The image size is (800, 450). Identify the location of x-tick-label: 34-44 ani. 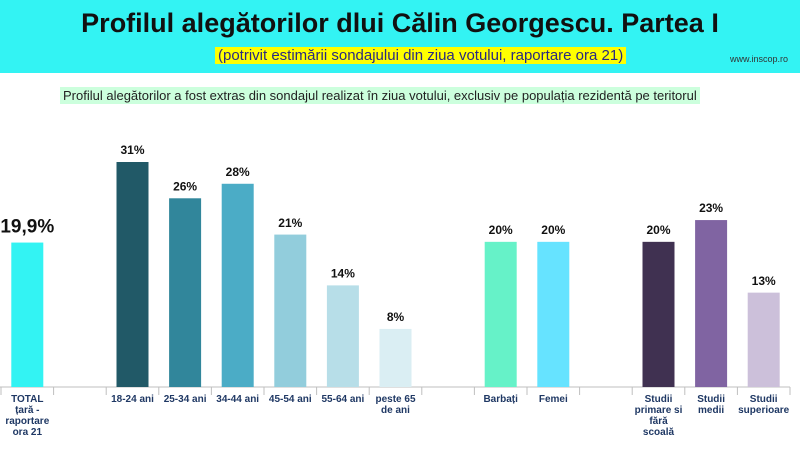
(238, 399).